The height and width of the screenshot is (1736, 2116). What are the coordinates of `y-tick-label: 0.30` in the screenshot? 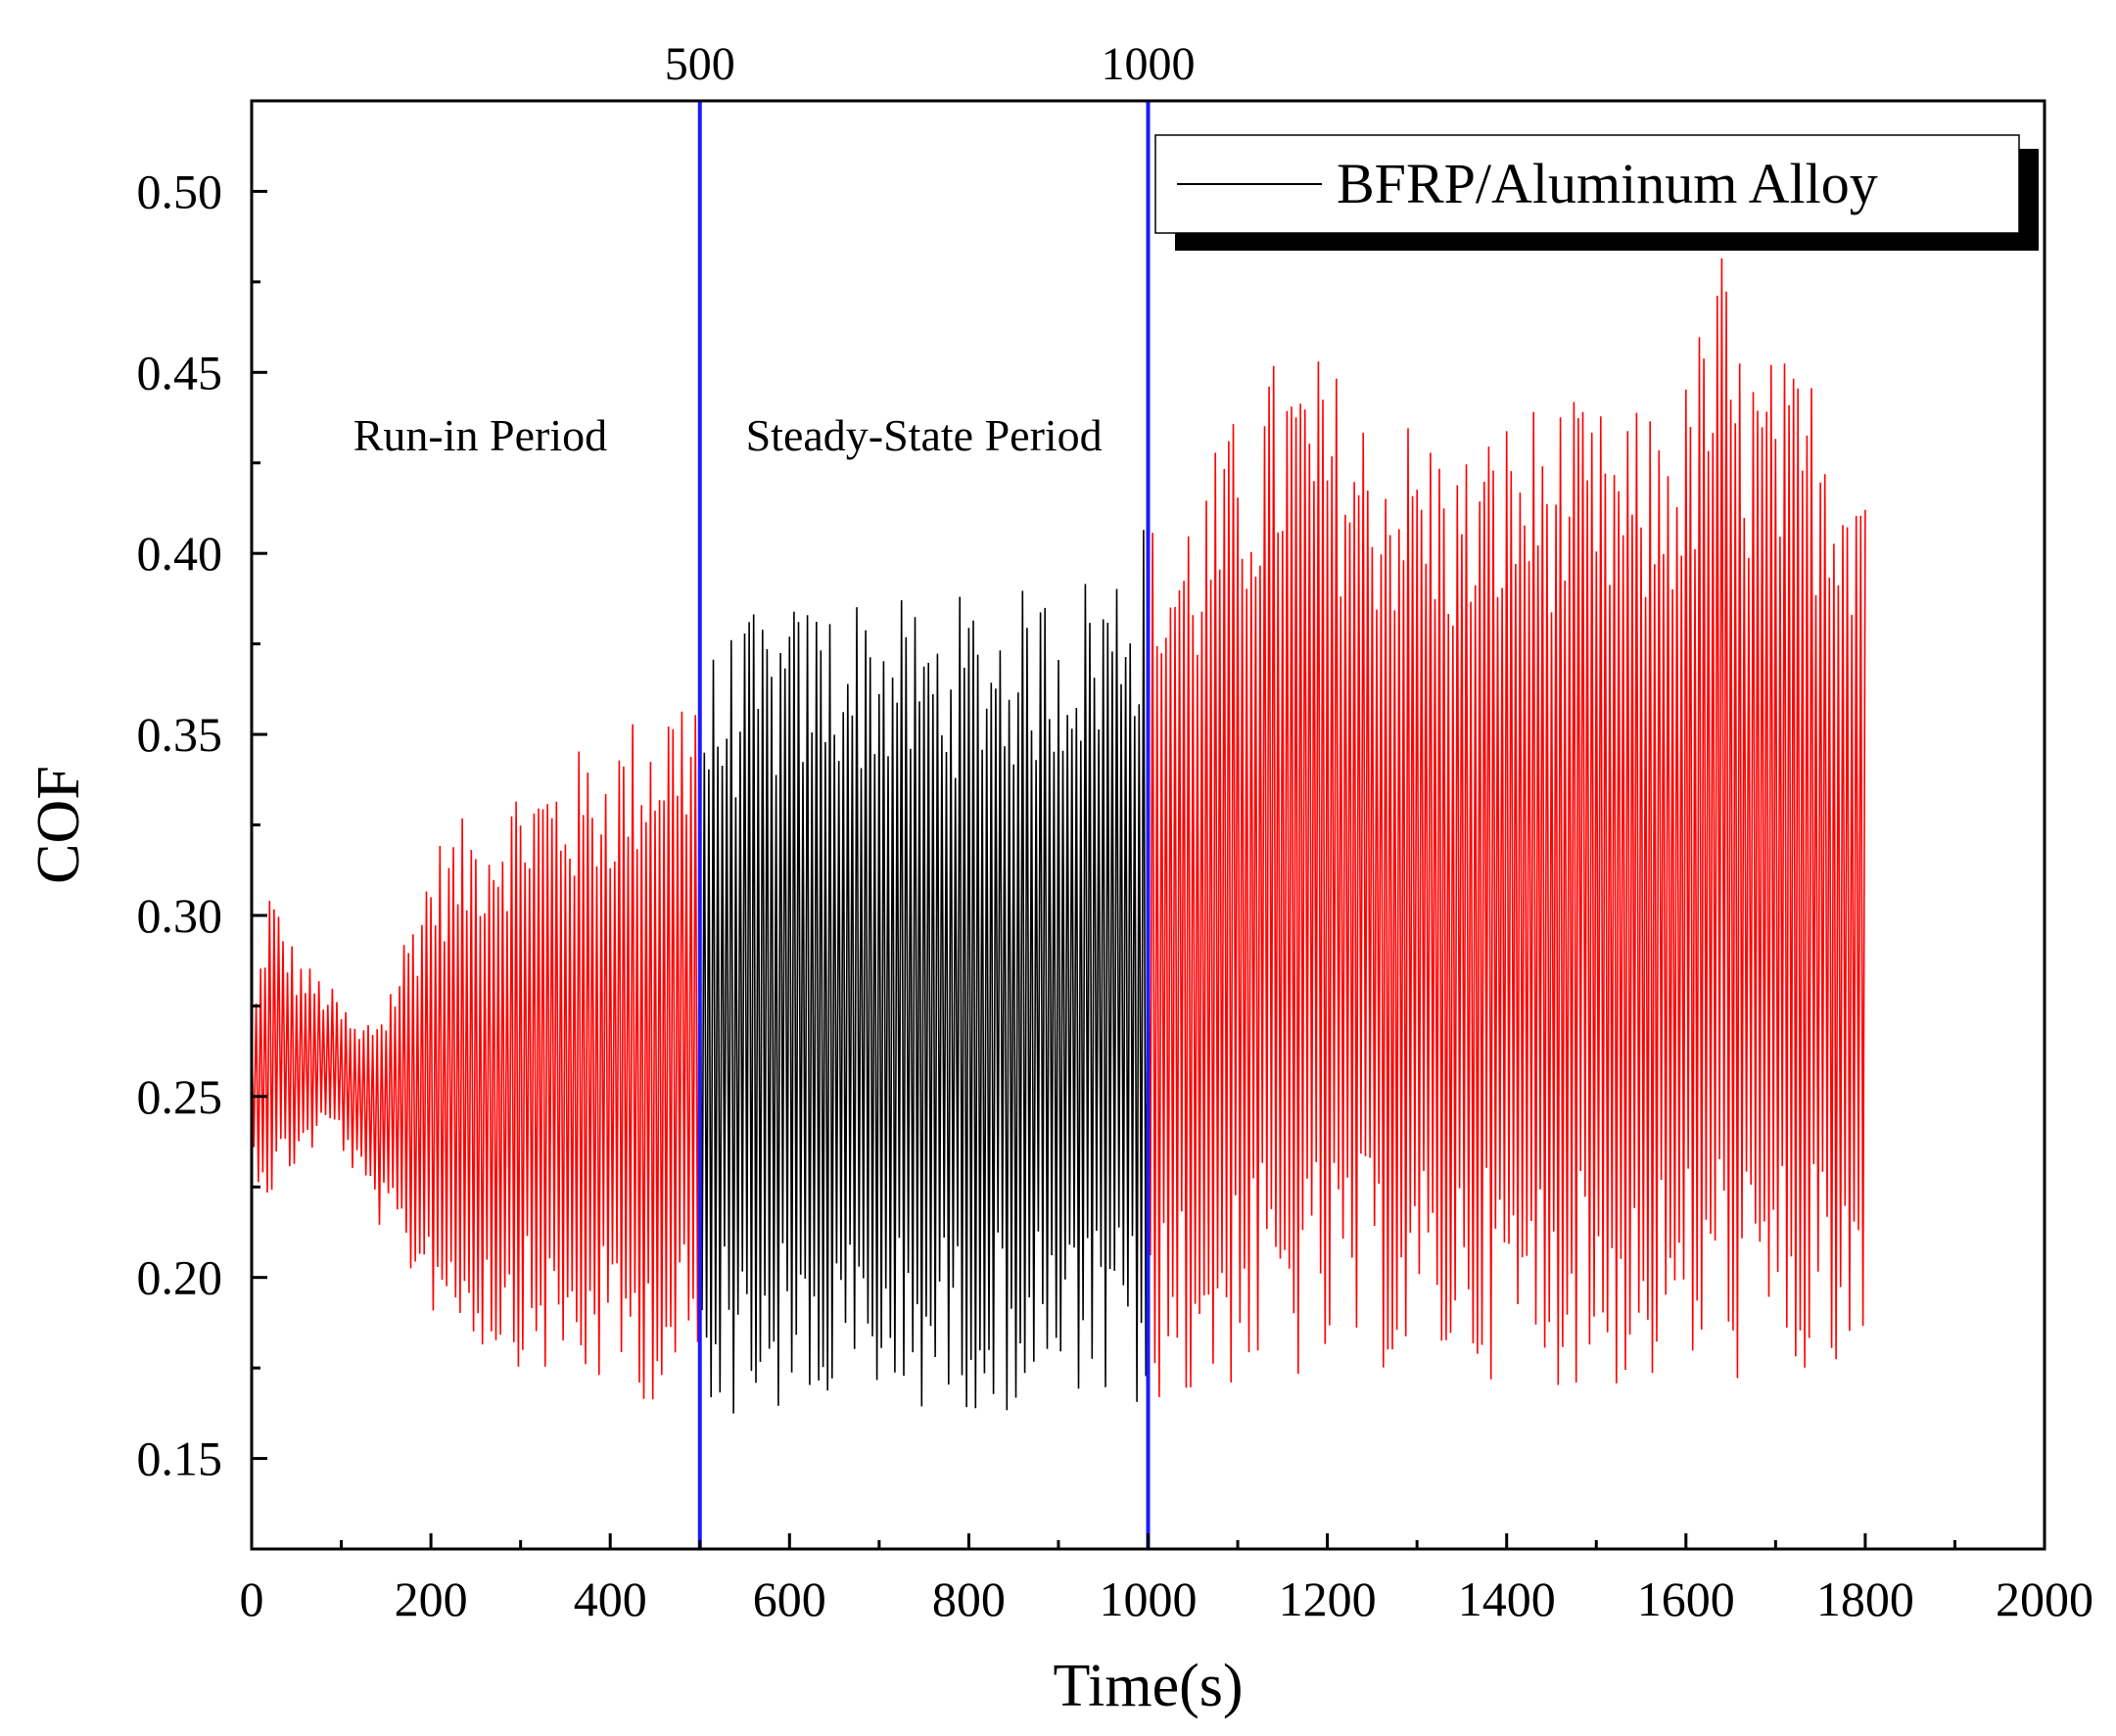 It's located at (180, 915).